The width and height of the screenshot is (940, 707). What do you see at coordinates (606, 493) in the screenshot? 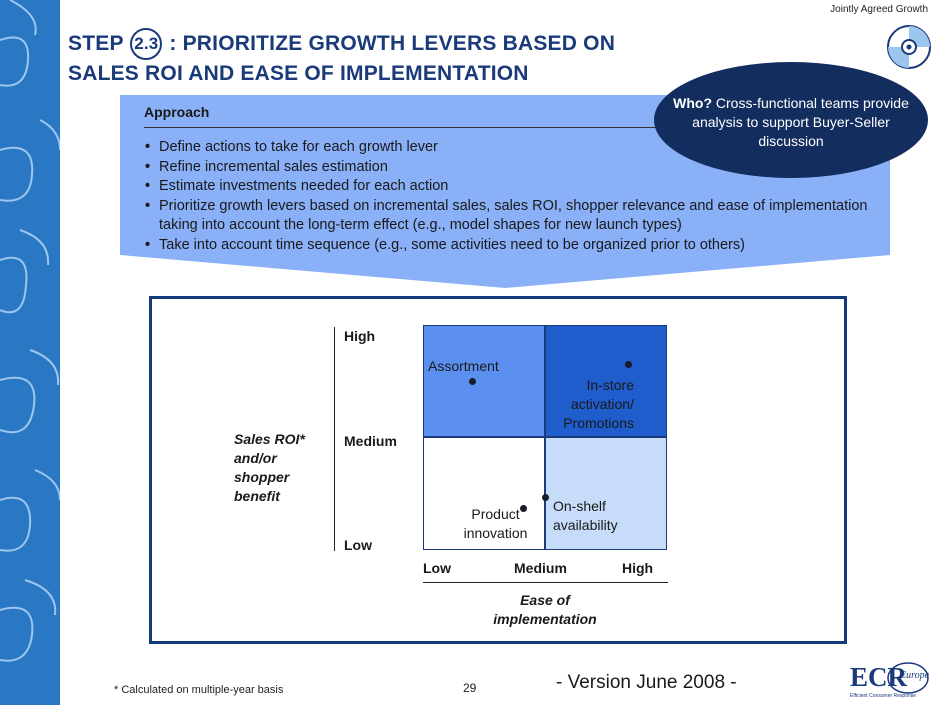
I see `quadrant-bottom-right` at bounding box center [606, 493].